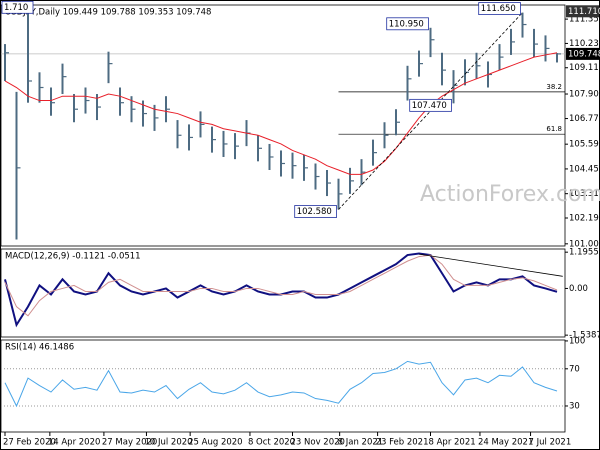 Image resolution: width=600 pixels, height=450 pixels. I want to click on y-tick-label: 100, so click(577, 341).